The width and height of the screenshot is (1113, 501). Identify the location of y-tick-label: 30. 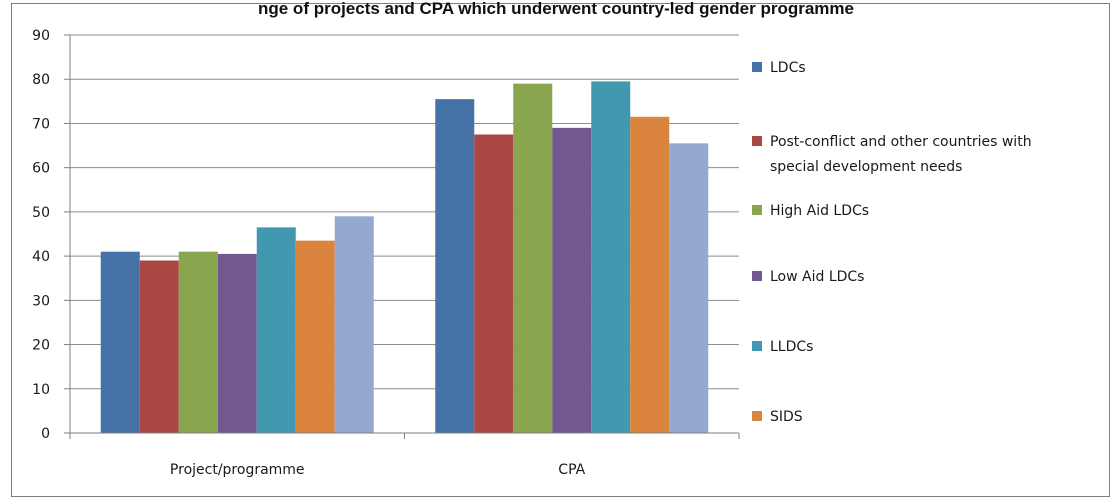
(41, 301).